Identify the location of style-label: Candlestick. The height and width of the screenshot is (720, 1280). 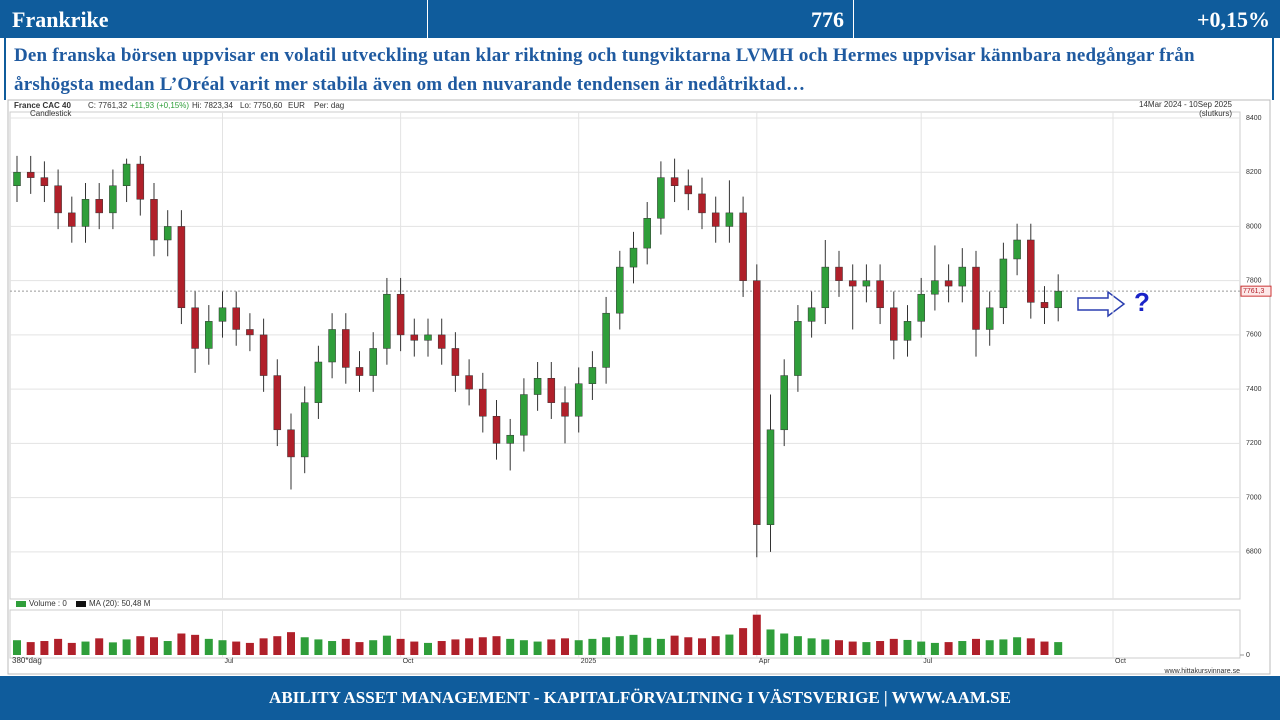
(51, 113).